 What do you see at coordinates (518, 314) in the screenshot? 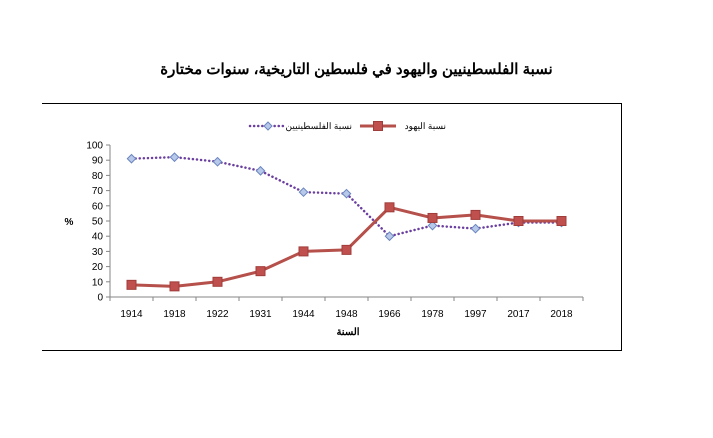
I see `x-tick-label: 2017` at bounding box center [518, 314].